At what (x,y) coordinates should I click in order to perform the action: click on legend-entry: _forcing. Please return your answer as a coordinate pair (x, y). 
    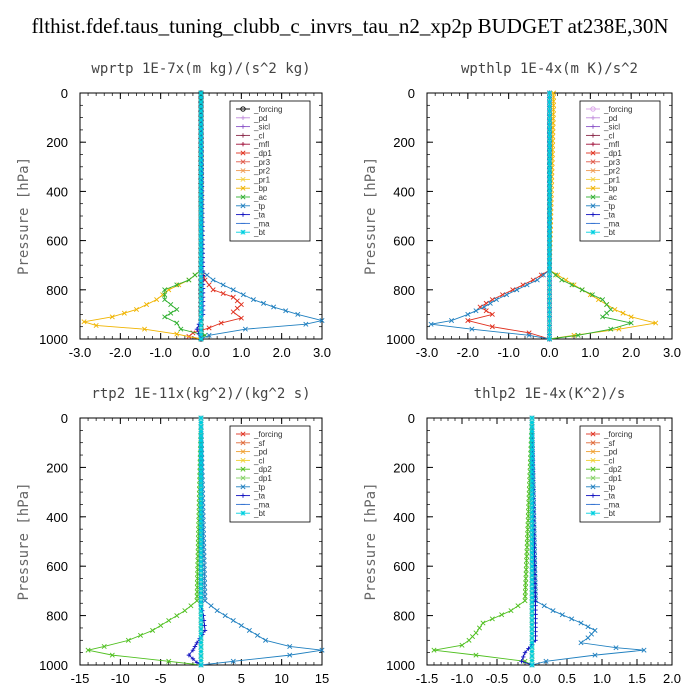
    Looking at the image, I should click on (267, 109).